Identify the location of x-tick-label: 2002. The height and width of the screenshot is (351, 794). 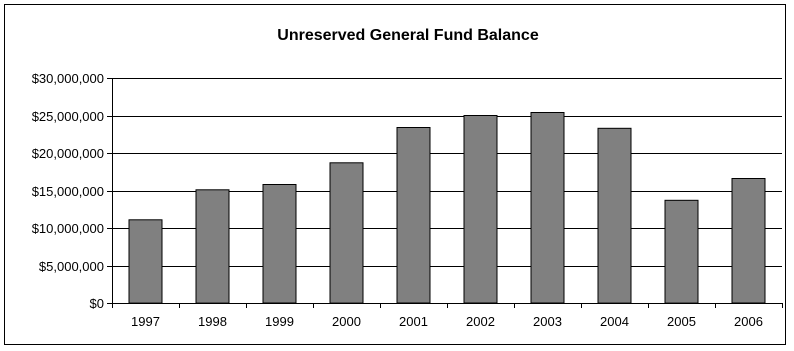
(480, 321).